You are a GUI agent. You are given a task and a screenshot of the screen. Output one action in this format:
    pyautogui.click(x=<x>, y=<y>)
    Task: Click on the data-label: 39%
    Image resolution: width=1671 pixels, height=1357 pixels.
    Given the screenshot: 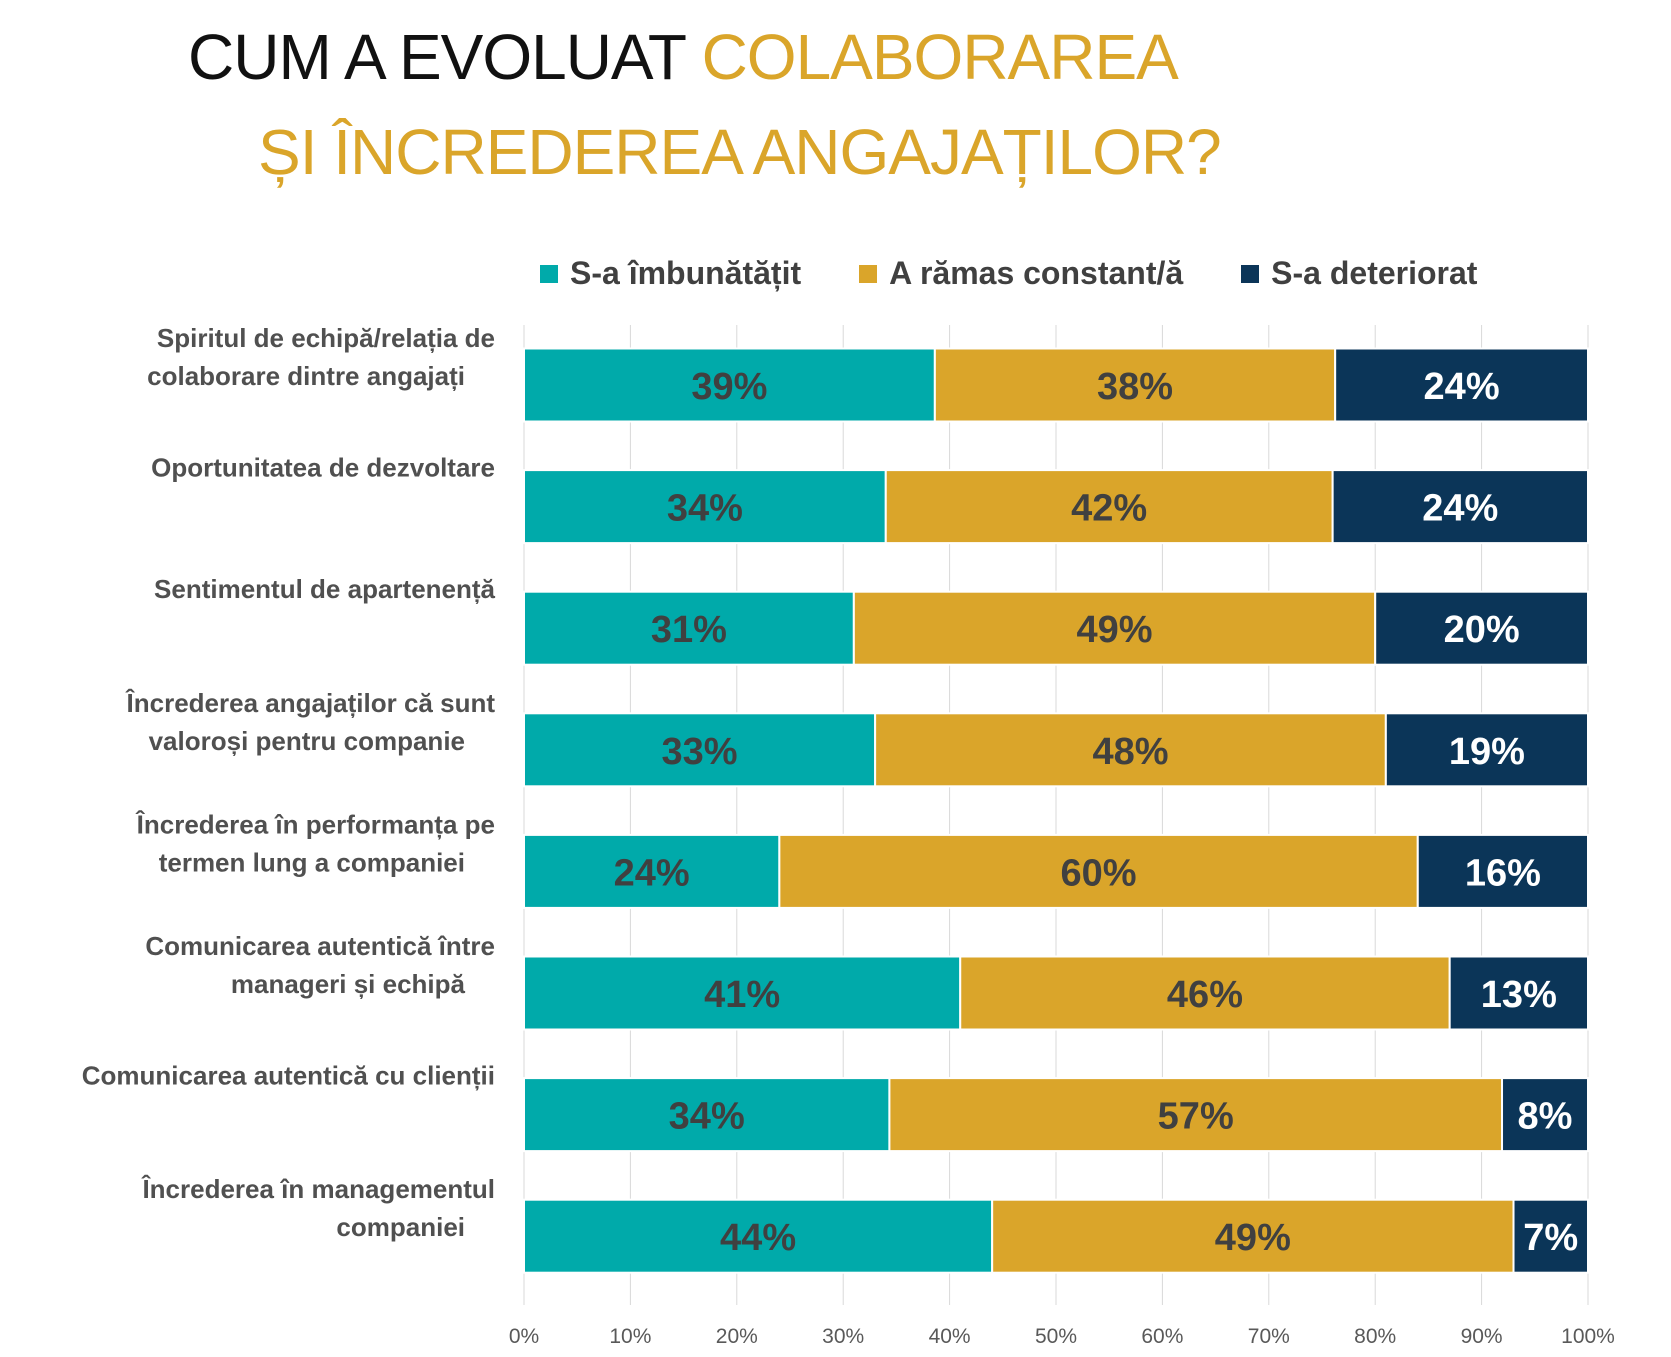 What is the action you would take?
    pyautogui.click(x=729, y=387)
    